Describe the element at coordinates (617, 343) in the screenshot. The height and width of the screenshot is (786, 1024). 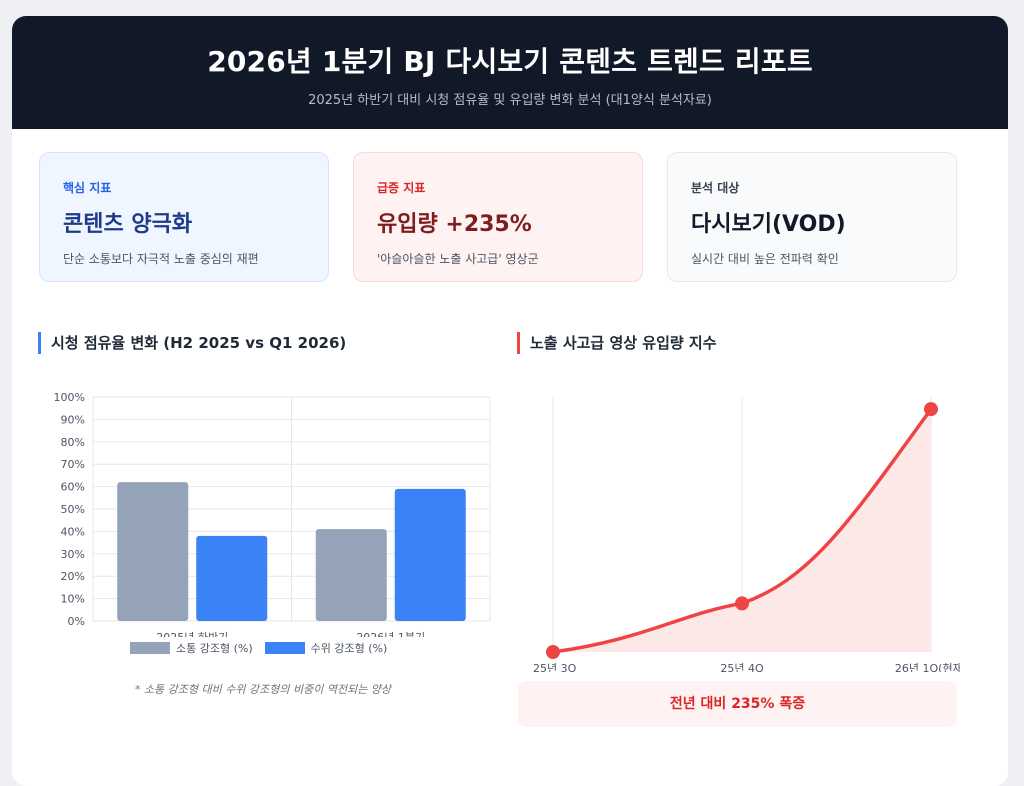
I see `inflow-section-title: 노출 사고급 영상 유입량 지수` at that location.